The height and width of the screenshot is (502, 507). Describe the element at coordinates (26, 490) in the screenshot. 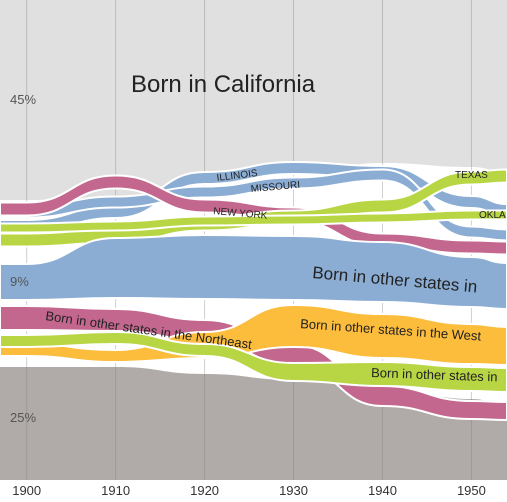

I see `x-tick-1900: 1900` at that location.